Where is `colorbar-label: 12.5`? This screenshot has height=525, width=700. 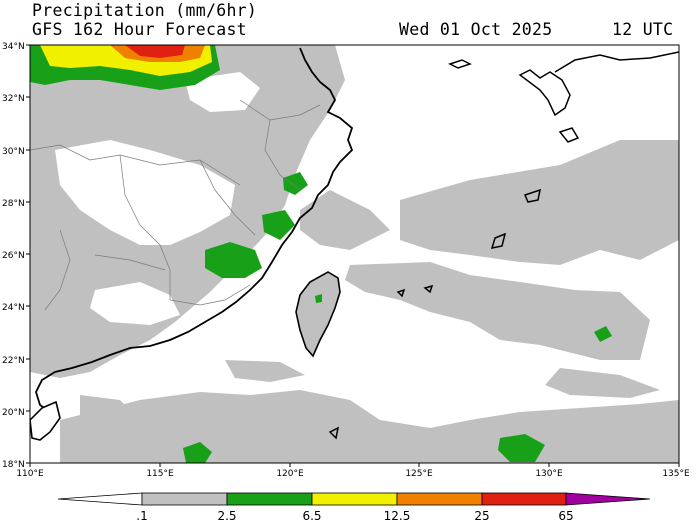
colorbar-label: 12.5 is located at coordinates (397, 516).